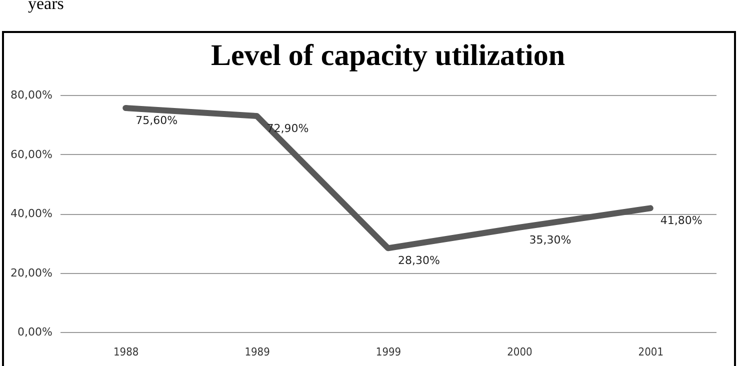  Describe the element at coordinates (31, 213) in the screenshot. I see `y-tick-label: 40,00%` at that location.